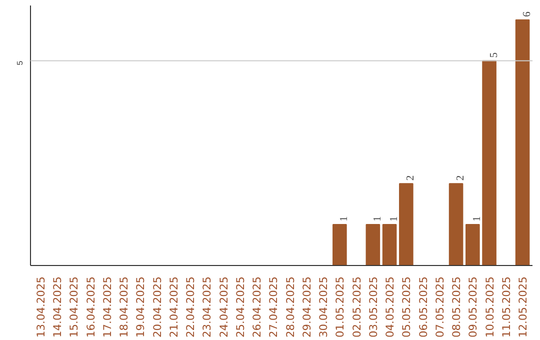 The height and width of the screenshot is (340, 540). What do you see at coordinates (489, 307) in the screenshot?
I see `x-tick-label: 10.05.2025` at bounding box center [489, 307].